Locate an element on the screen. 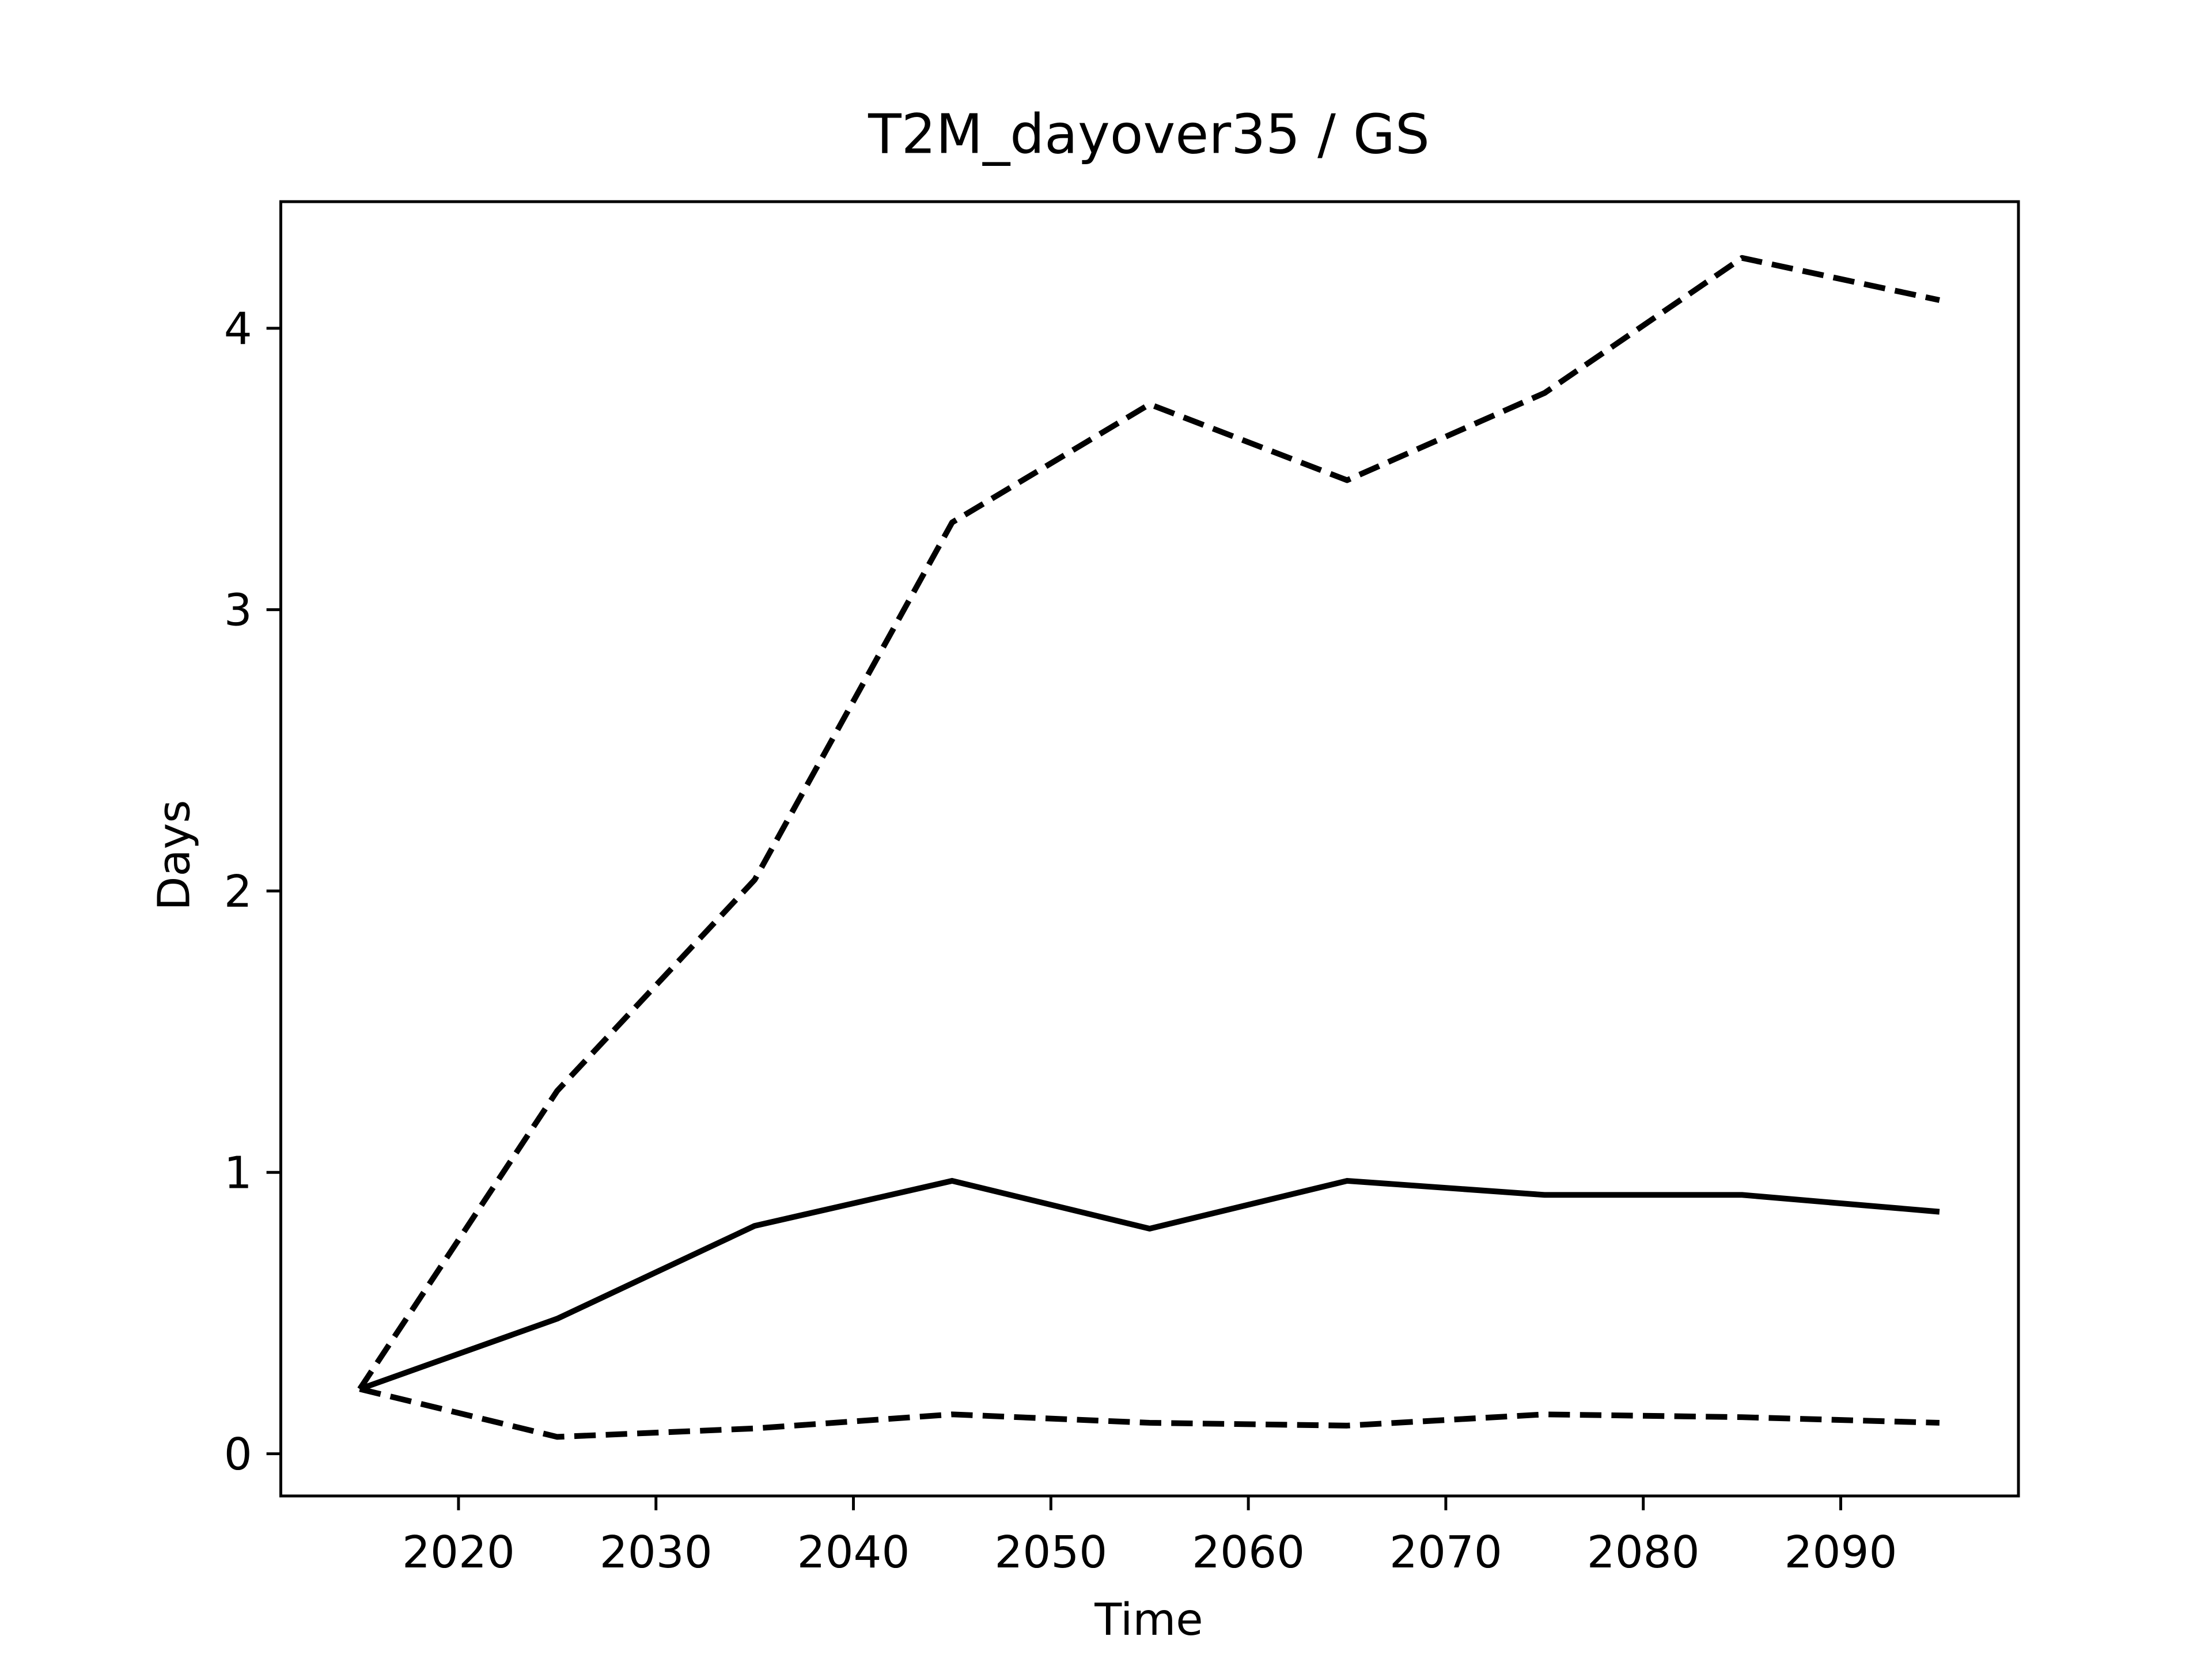  x-tick-label: 2020 is located at coordinates (458, 1552).